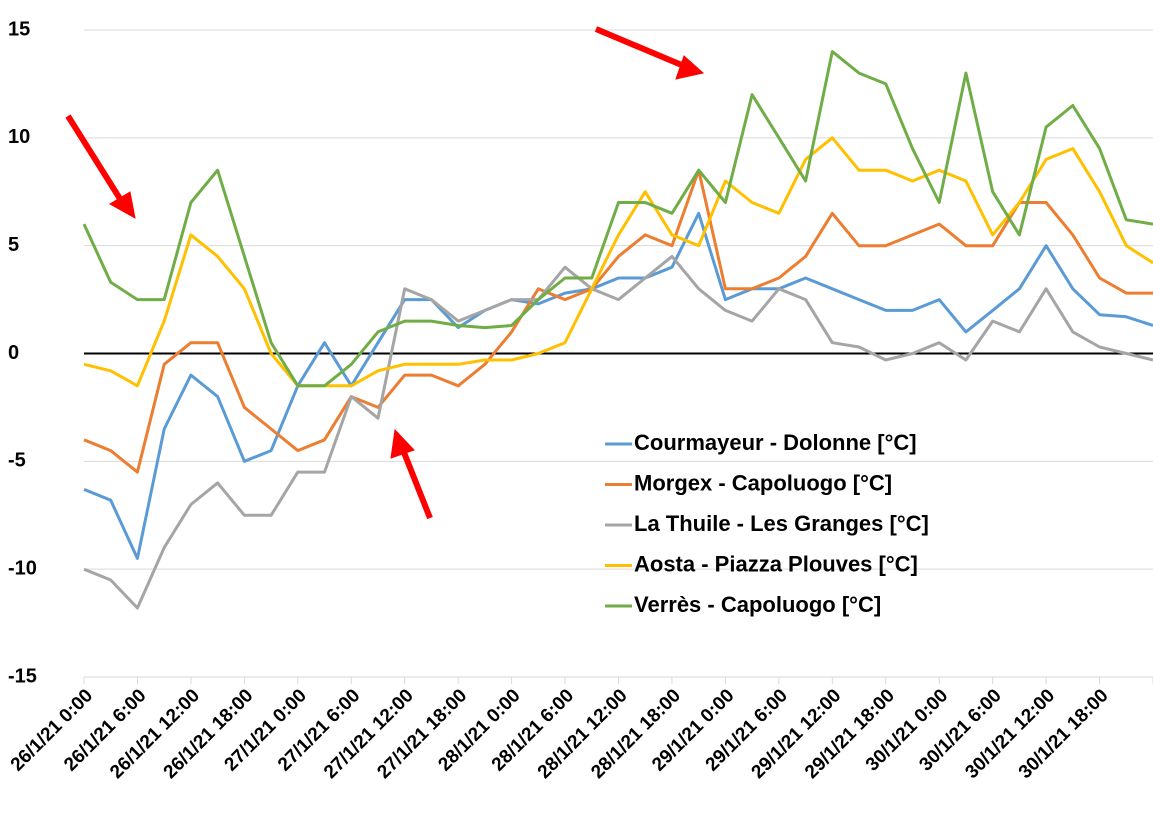 Image resolution: width=1153 pixels, height=830 pixels. What do you see at coordinates (775, 442) in the screenshot?
I see `legend-label: Courmayeur - Dolonne [°C]` at bounding box center [775, 442].